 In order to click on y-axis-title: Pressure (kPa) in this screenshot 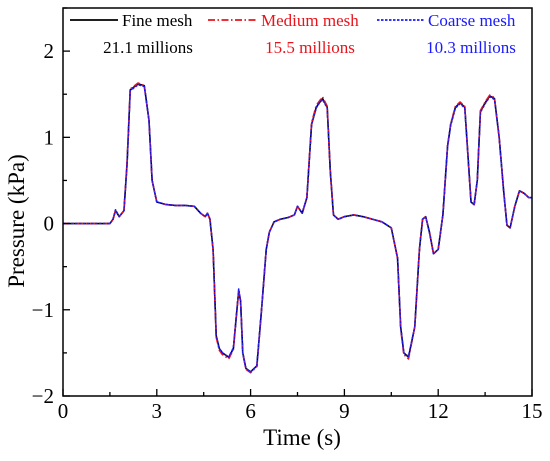, I will do `click(16, 221)`.